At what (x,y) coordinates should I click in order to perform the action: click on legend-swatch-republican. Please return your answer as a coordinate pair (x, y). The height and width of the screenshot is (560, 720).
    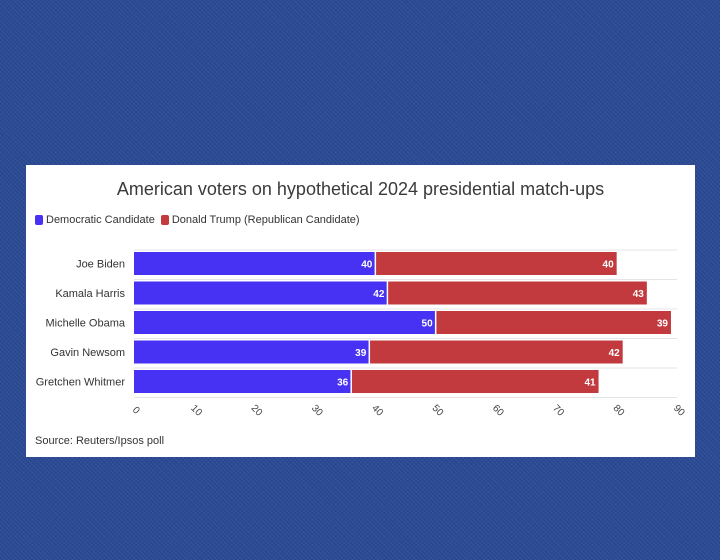
    Looking at the image, I should click on (164, 220).